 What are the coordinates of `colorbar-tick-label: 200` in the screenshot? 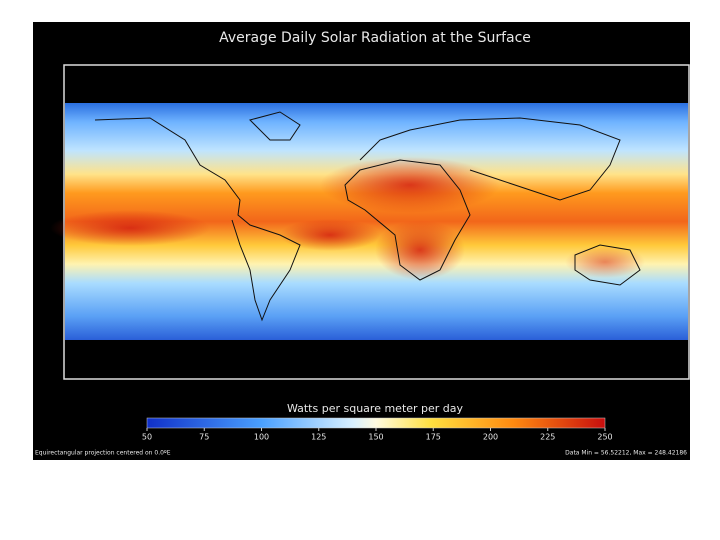 It's located at (490, 437).